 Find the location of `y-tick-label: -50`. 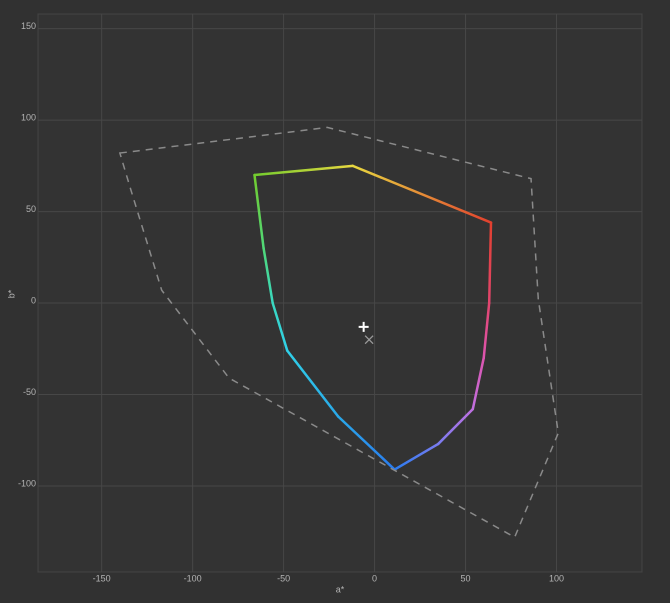

y-tick-label: -50 is located at coordinates (29, 392).